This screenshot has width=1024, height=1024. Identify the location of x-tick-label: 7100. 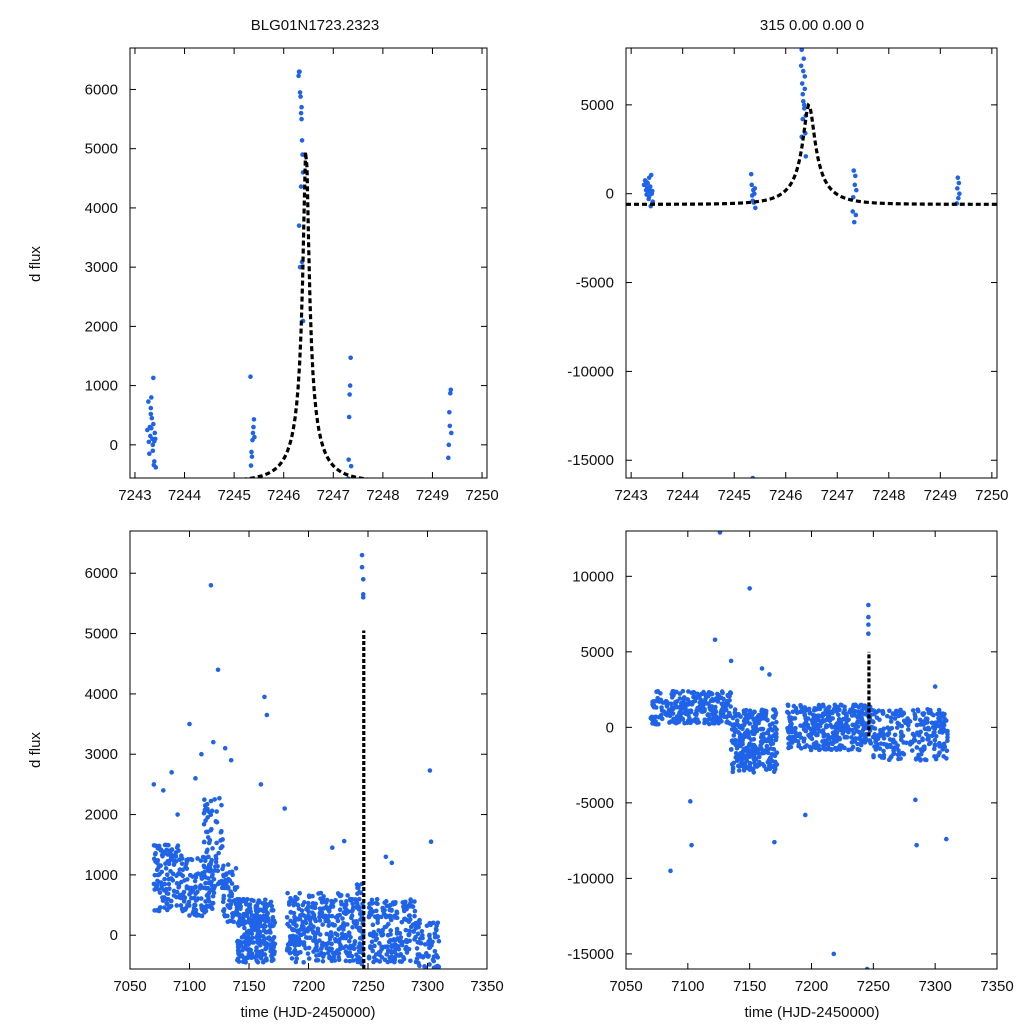
(687, 986).